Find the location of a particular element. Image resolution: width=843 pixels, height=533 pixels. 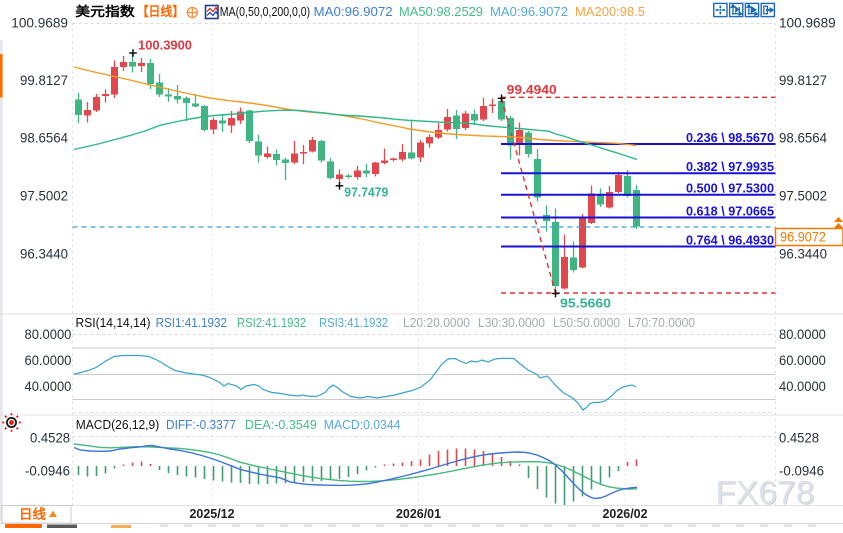

svg-text: 0.236 \ 98.5670 is located at coordinates (730, 137).